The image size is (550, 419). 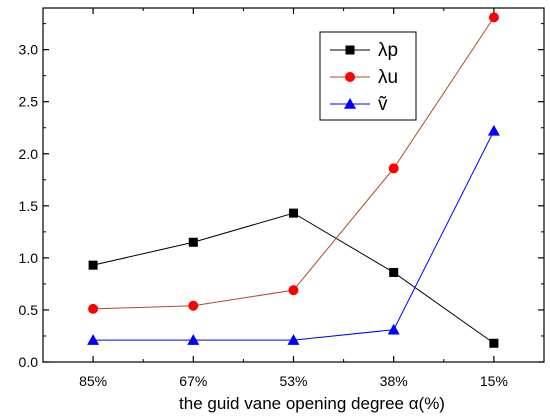 What do you see at coordinates (29, 310) in the screenshot?
I see `y-tick-label: 0.5` at bounding box center [29, 310].